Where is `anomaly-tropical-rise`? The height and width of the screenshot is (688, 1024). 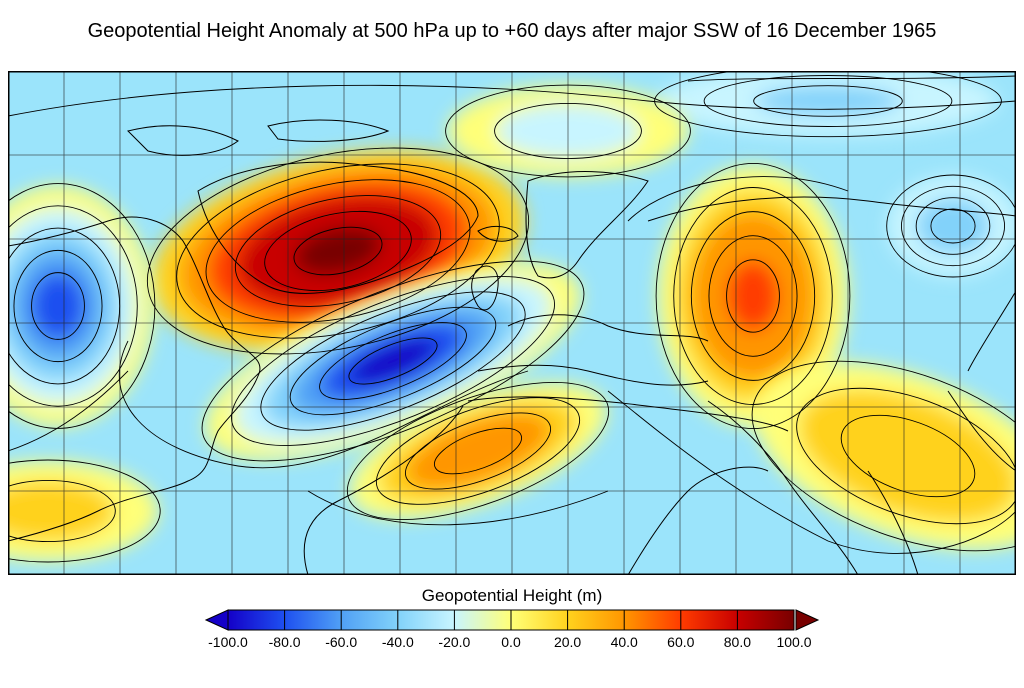 anomaly-tropical-rise is located at coordinates (83, 511).